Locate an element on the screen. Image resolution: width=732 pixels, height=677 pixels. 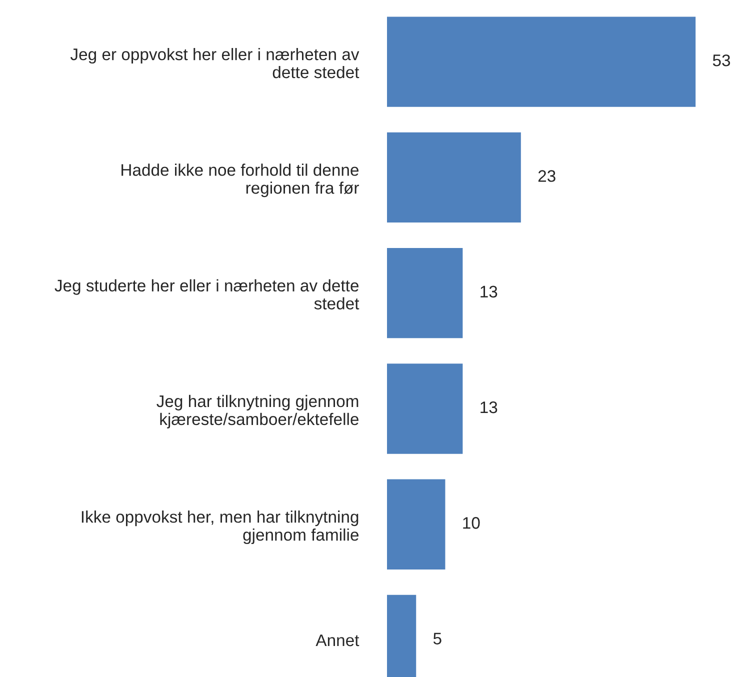
y-tick-label: Jeg har tilknytning gjennom kjæreste/samboer/ektefelle is located at coordinates (257, 411).